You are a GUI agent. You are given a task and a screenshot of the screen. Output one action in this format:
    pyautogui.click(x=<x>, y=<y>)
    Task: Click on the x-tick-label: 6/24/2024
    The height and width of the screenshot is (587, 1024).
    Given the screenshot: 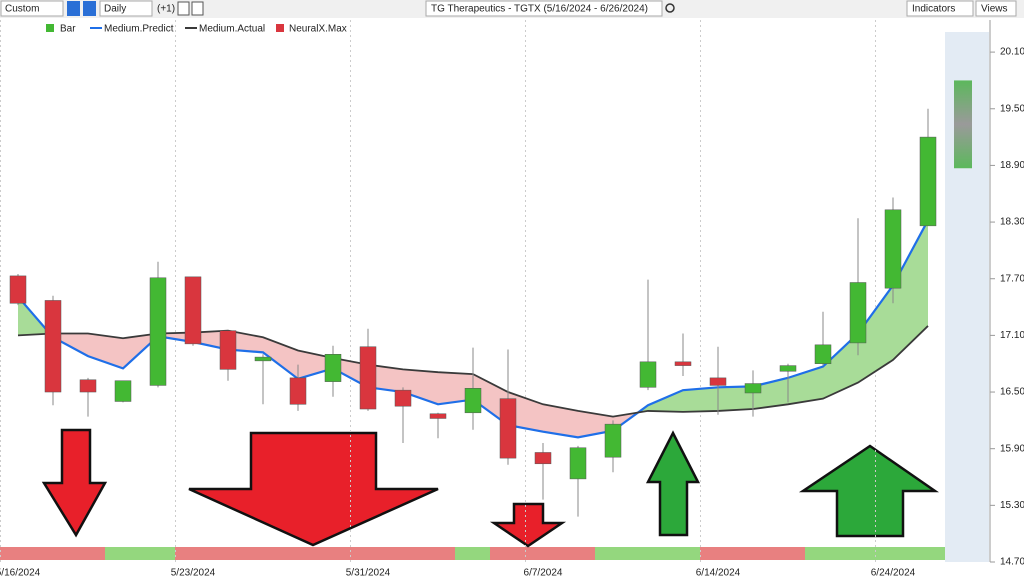 What is the action you would take?
    pyautogui.click(x=893, y=573)
    